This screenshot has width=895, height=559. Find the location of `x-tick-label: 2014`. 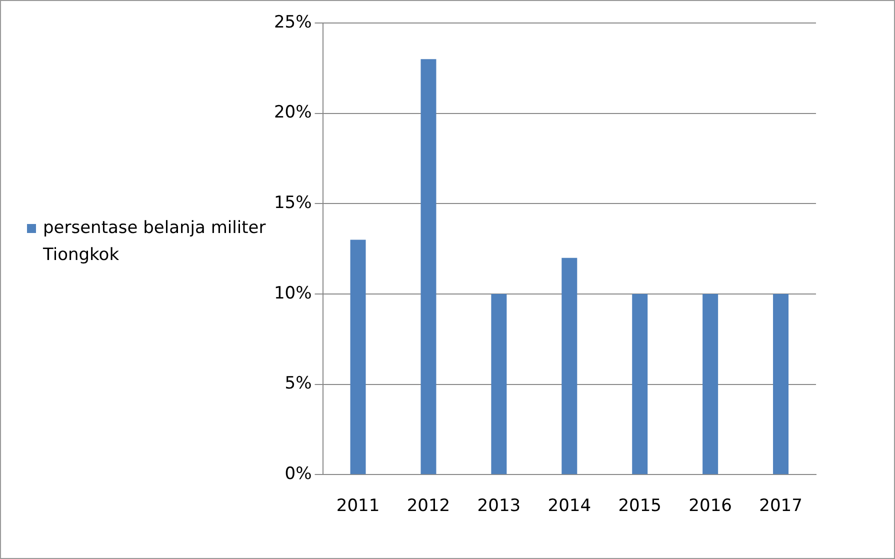

x-tick-label: 2014 is located at coordinates (570, 506).